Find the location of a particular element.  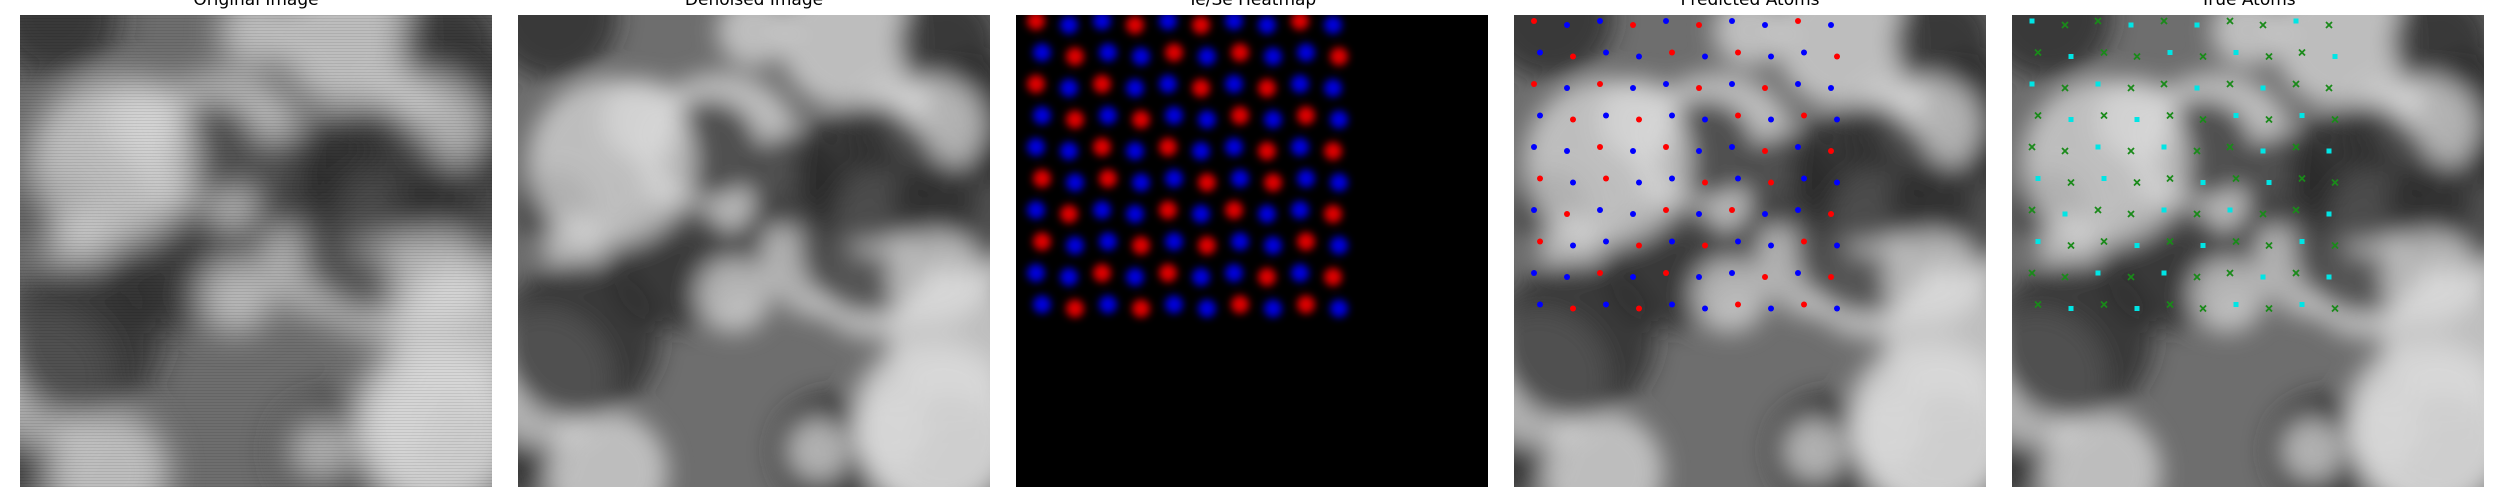

predicted-atoms-title: Predicted Atoms is located at coordinates (1750, 5).